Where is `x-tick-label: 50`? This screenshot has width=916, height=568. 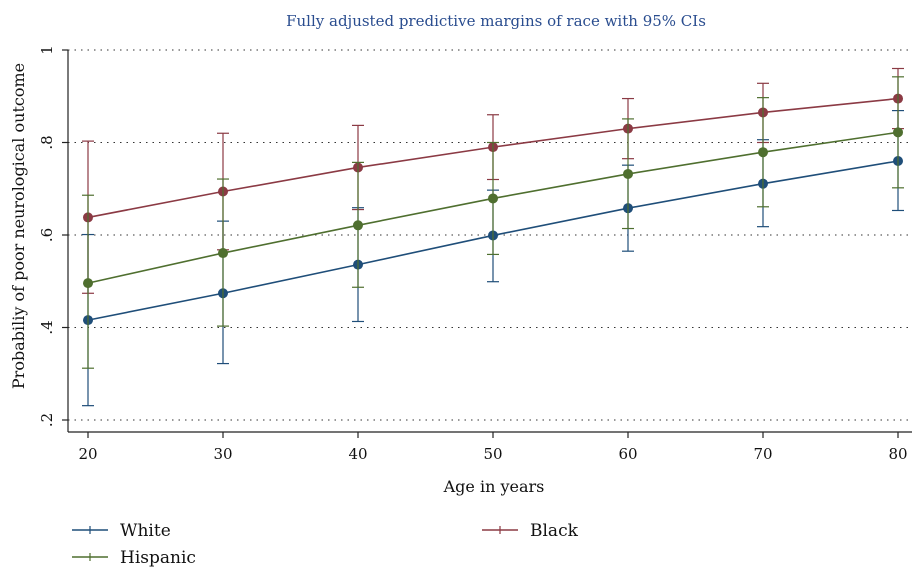
x-tick-label: 50 is located at coordinates (492, 454).